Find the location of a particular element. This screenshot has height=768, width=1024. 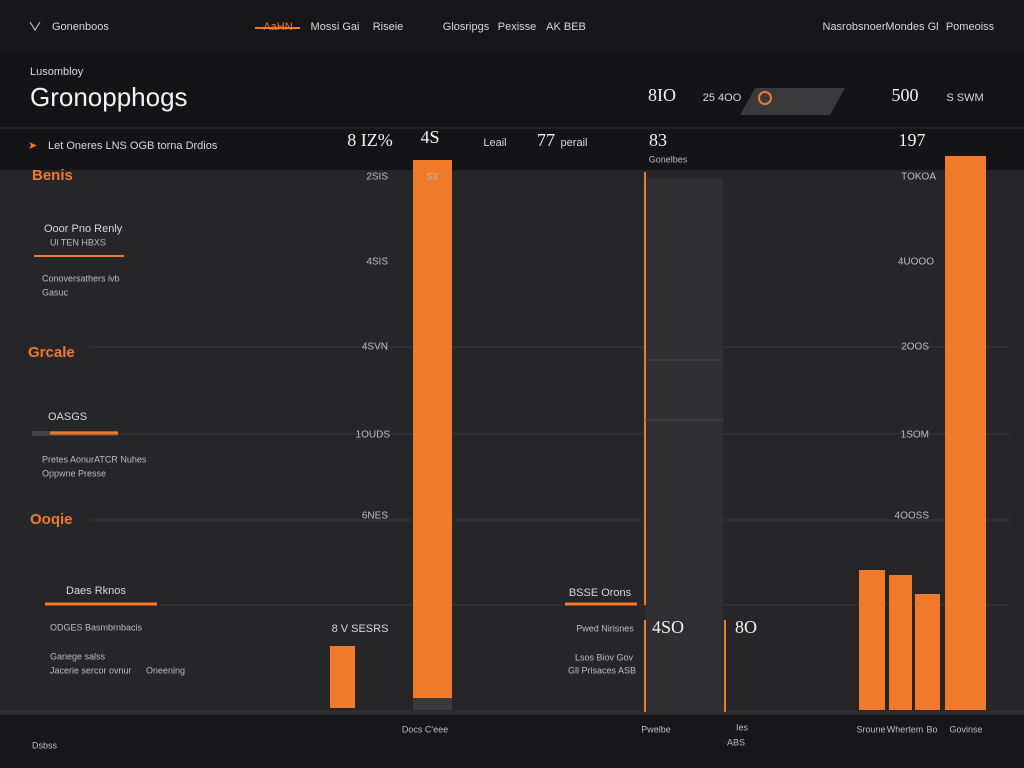

label: Pwed Nirisnes is located at coordinates (605, 628).